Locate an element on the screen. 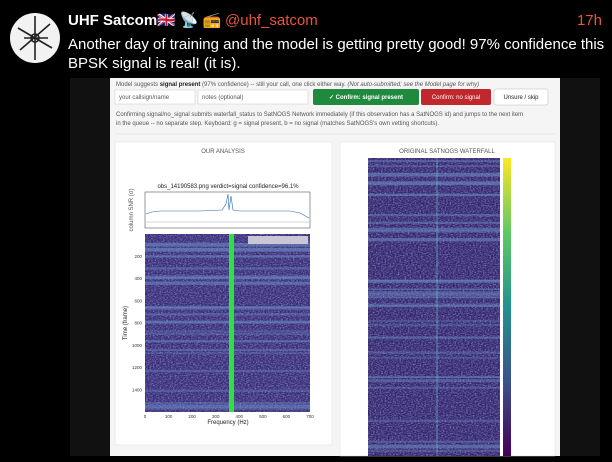 The height and width of the screenshot is (462, 612). y-tick-label: 200 is located at coordinates (138, 256).